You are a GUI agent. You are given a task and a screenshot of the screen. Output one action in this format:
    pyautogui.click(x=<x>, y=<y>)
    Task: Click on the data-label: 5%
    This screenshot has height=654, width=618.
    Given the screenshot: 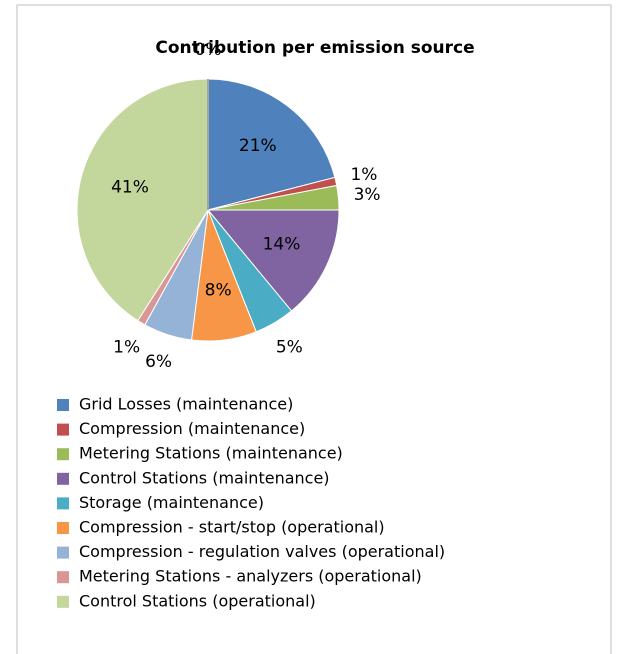 What is the action you would take?
    pyautogui.click(x=289, y=348)
    